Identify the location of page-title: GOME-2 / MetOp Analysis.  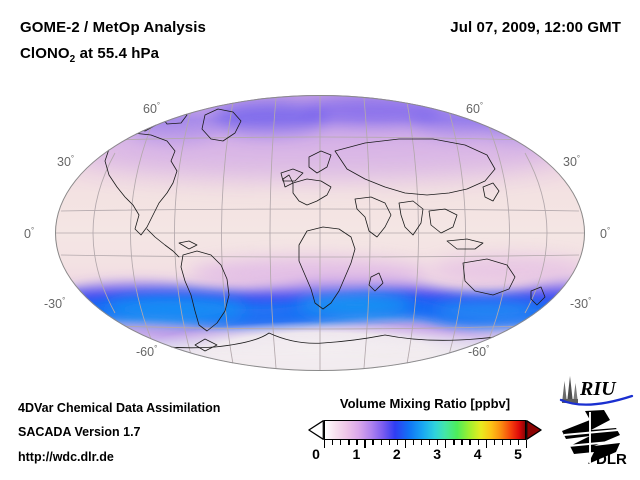
(113, 27).